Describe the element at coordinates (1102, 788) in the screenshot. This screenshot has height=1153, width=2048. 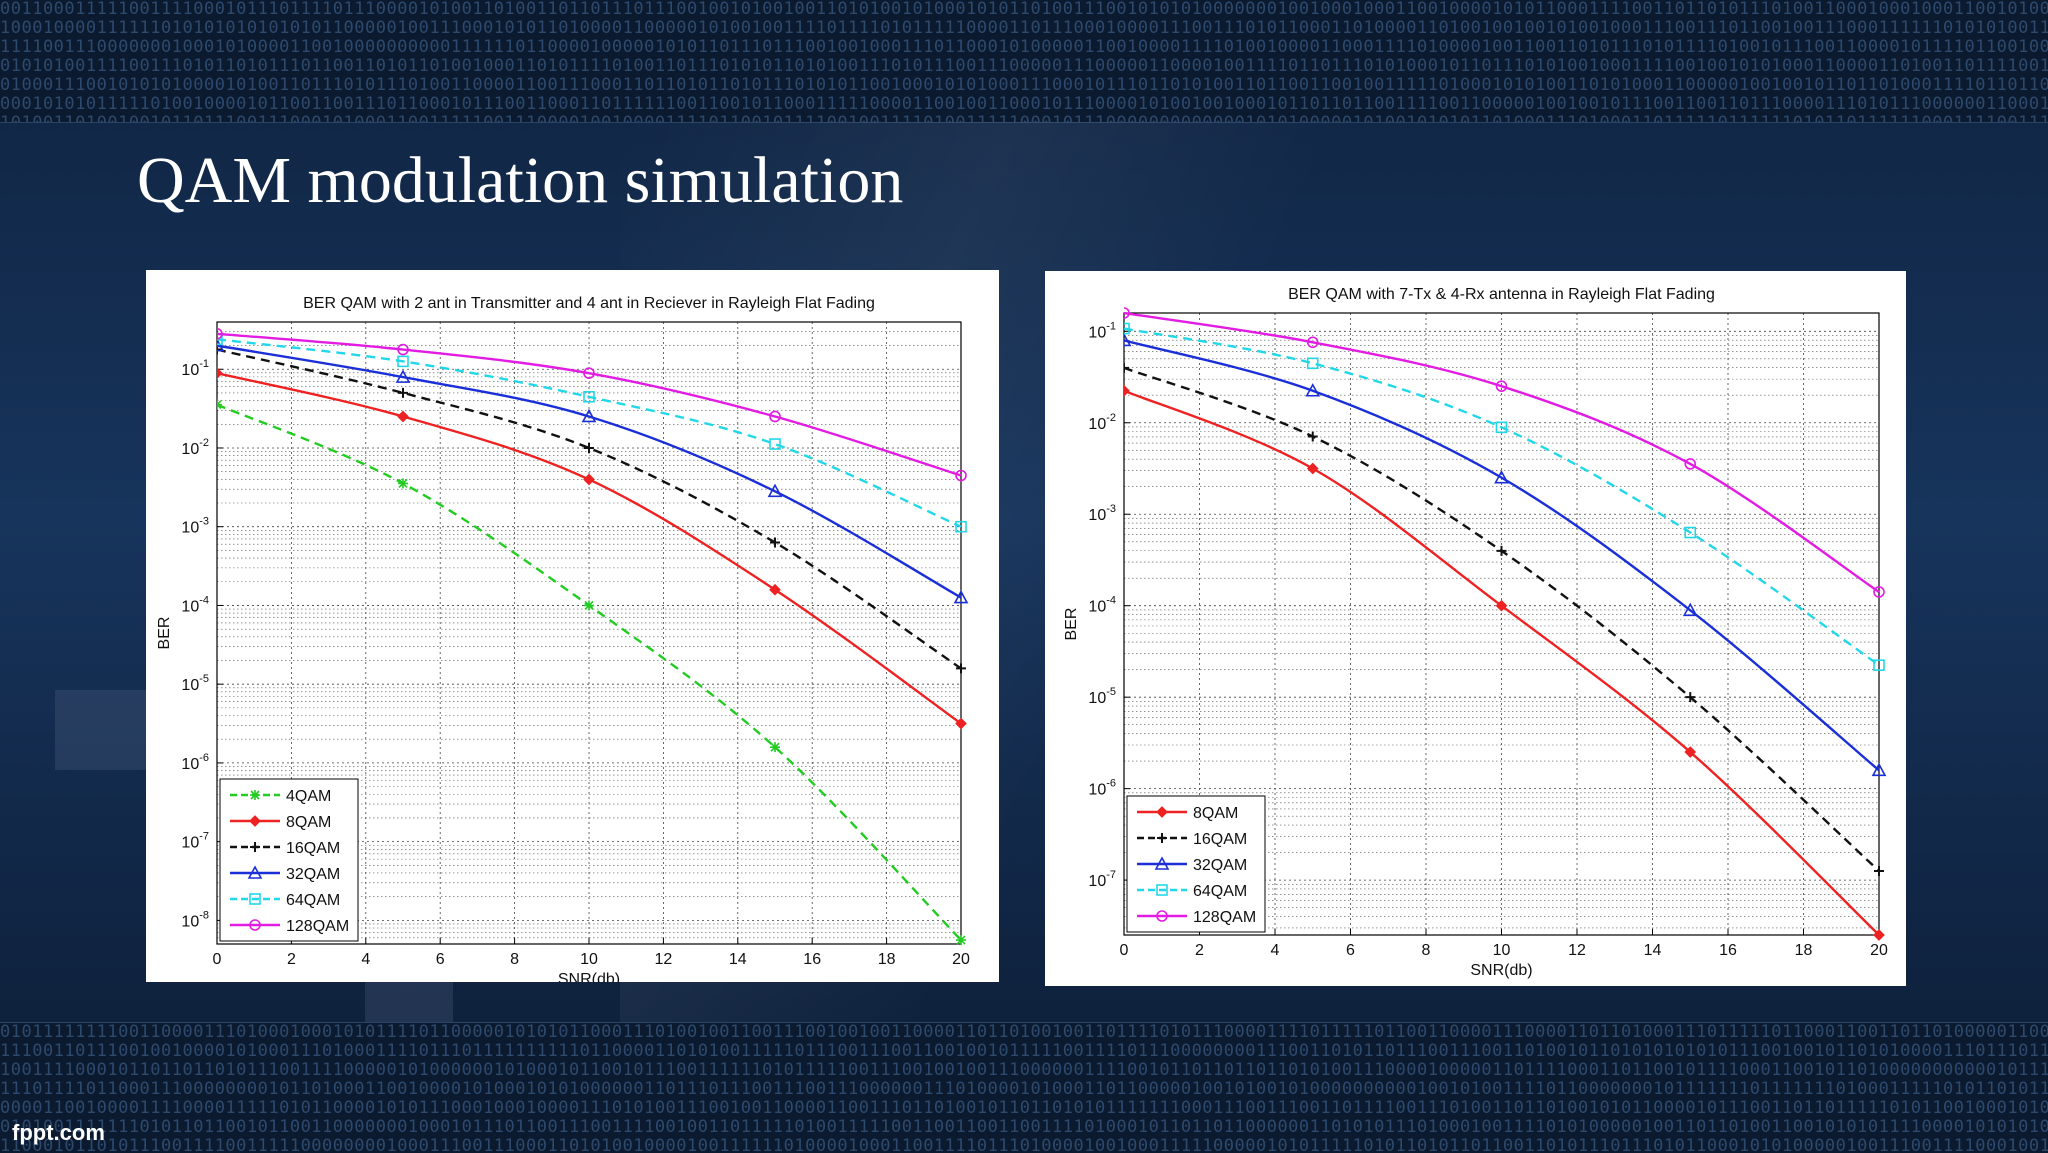
I see `y-tick-label: 10⁻⁶` at that location.